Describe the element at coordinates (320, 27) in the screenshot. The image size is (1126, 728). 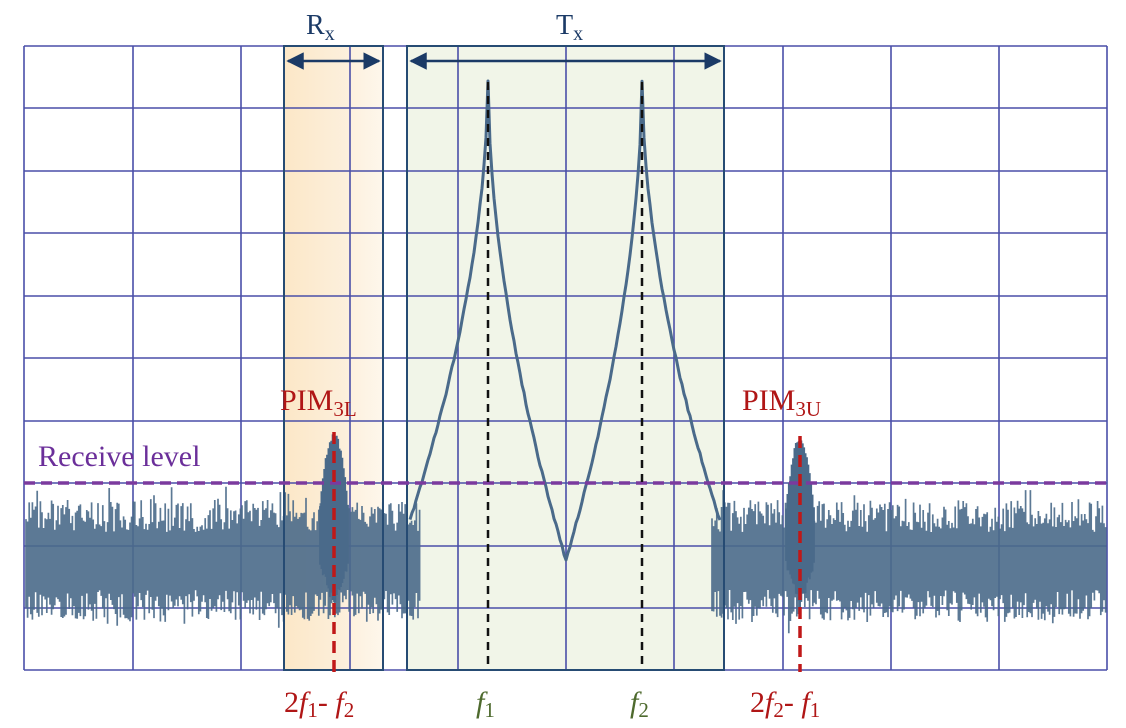
I see `rx-label: Rx` at that location.